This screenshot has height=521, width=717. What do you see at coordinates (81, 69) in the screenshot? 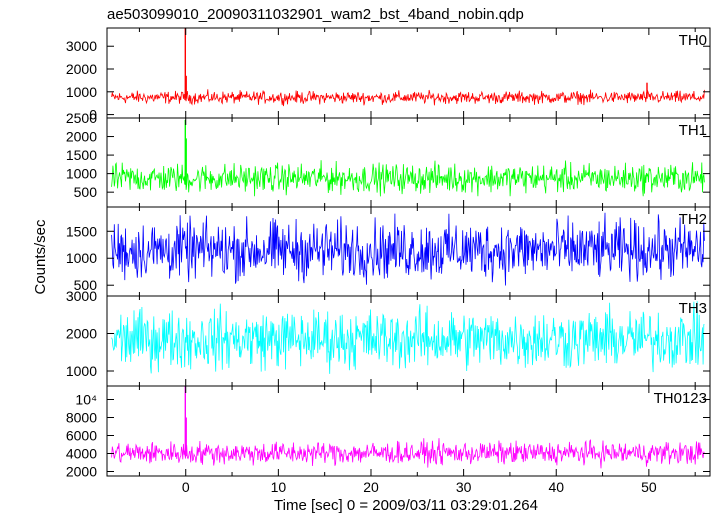
I see `y-tick-label-th0-2: 2000` at bounding box center [81, 69].